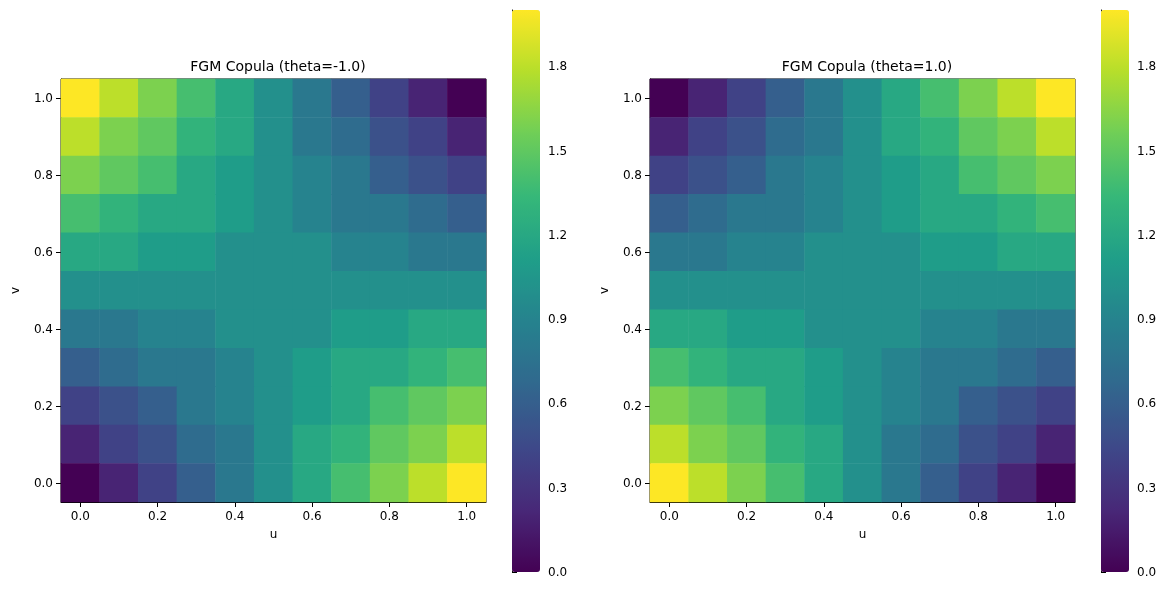 The height and width of the screenshot is (590, 1170). I want to click on chart-title: FGM Copula (theta=-1.0), so click(278, 66).